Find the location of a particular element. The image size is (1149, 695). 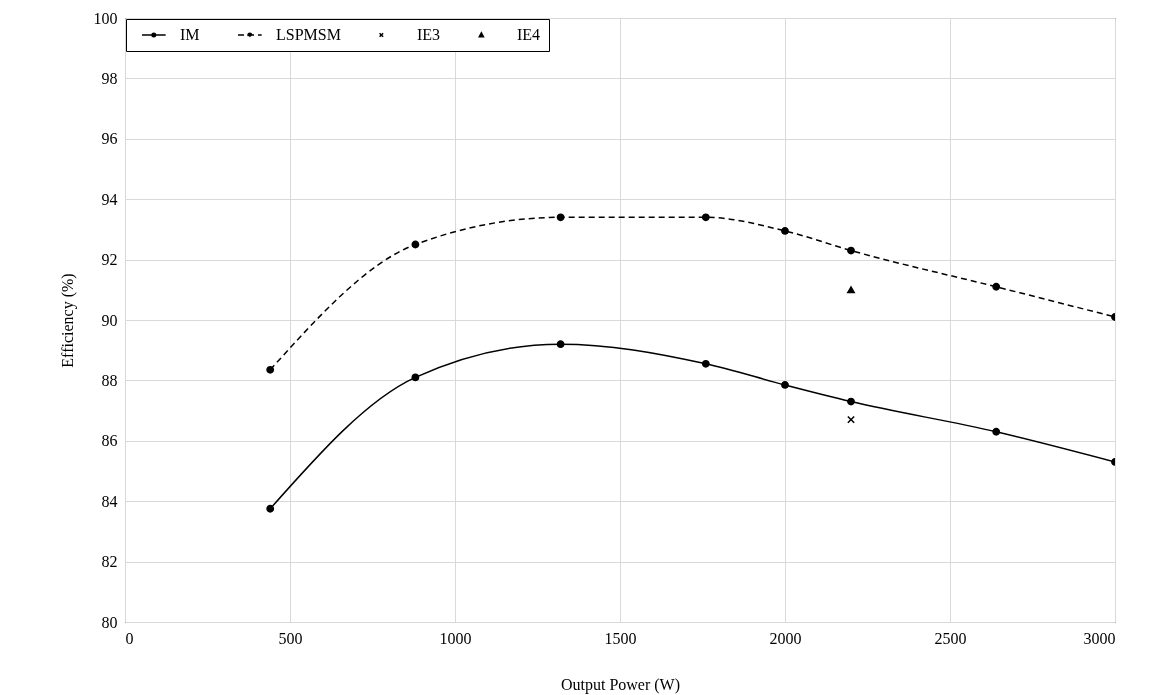

x-tick-label: 2500 is located at coordinates (950, 638).